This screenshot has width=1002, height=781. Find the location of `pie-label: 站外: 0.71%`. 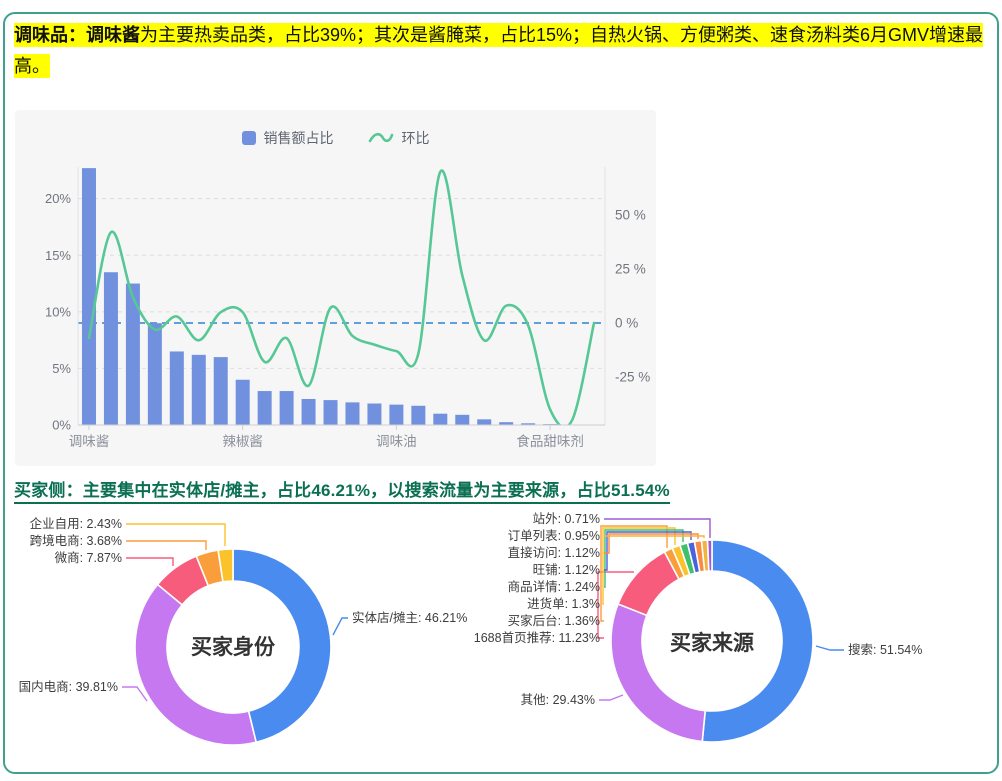

pie-label: 站外: 0.71% is located at coordinates (566, 519).